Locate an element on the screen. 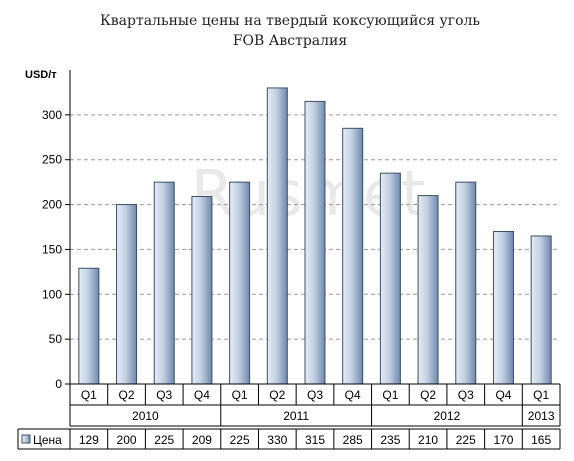  data-value-label: 315 is located at coordinates (315, 440).